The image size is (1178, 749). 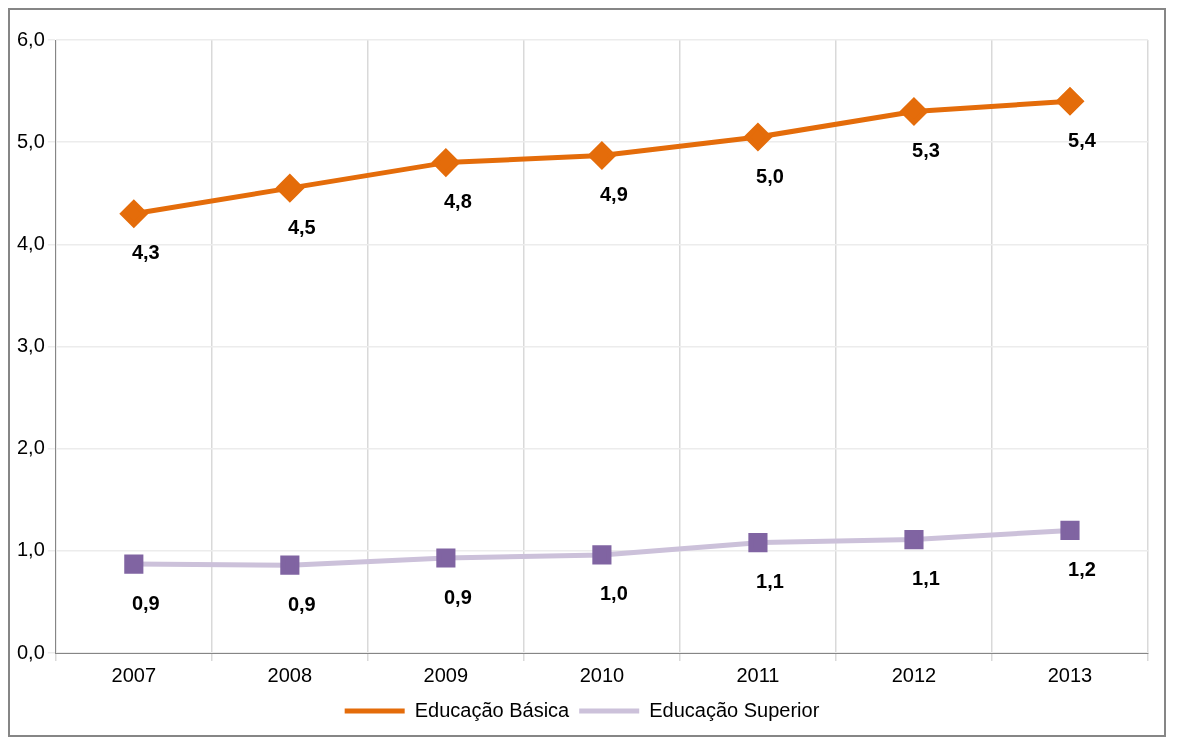 What do you see at coordinates (446, 674) in the screenshot?
I see `x-tick-label: 2009` at bounding box center [446, 674].